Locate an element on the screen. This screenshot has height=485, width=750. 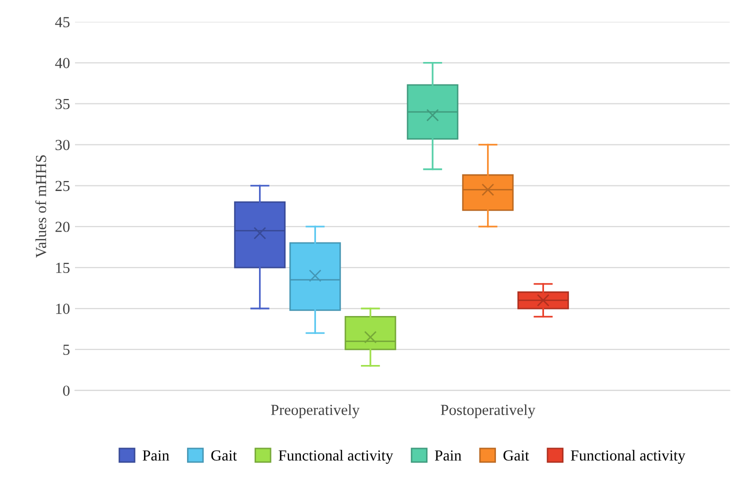
y-tick-label: 30 is located at coordinates (63, 145).